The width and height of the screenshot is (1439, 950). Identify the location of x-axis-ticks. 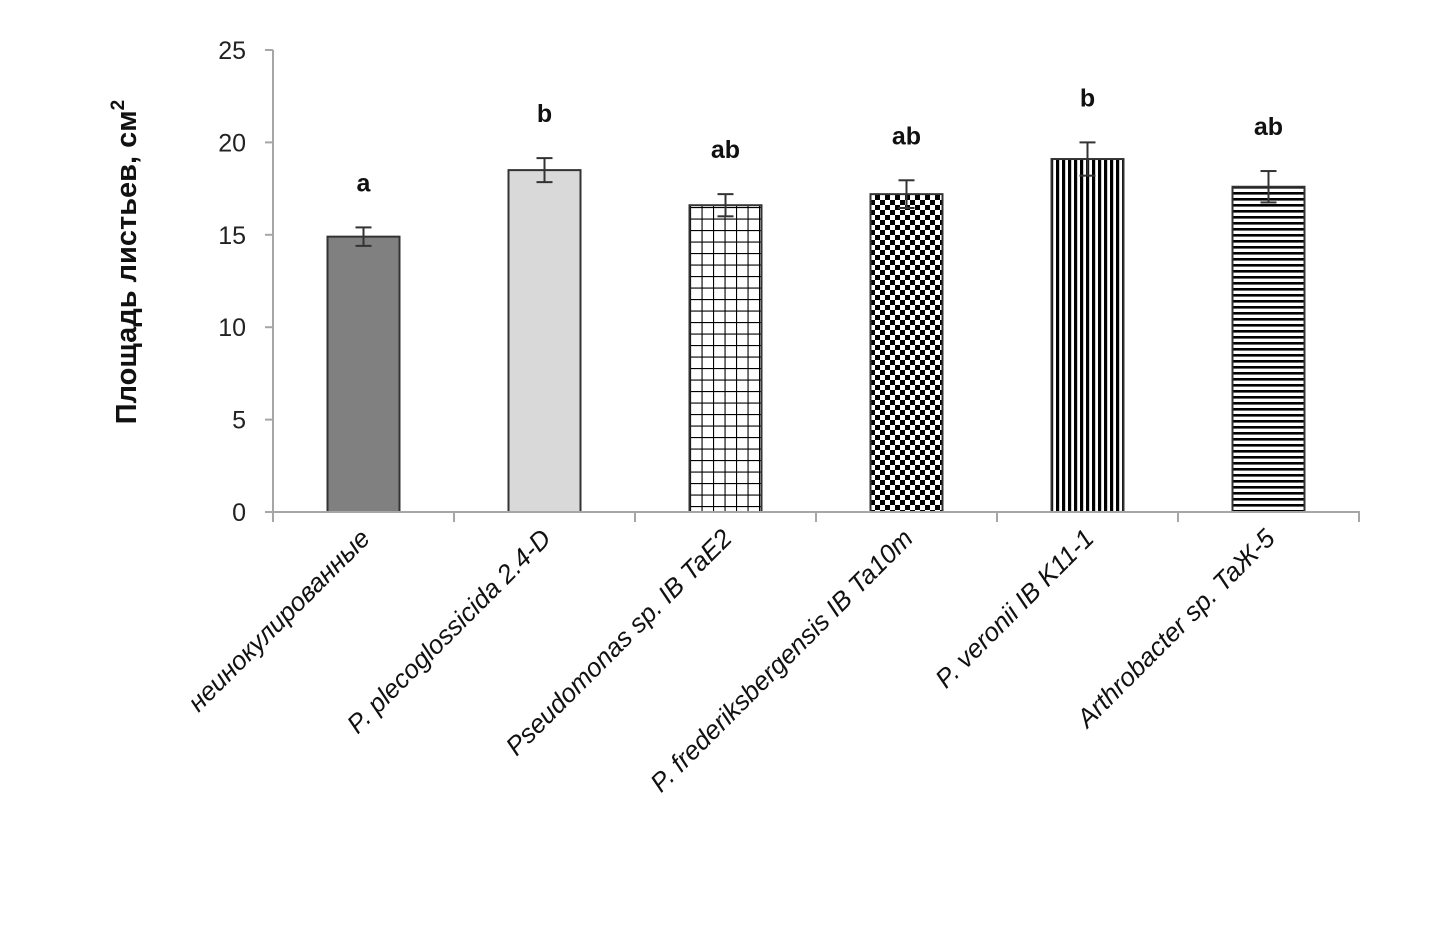
(816, 517).